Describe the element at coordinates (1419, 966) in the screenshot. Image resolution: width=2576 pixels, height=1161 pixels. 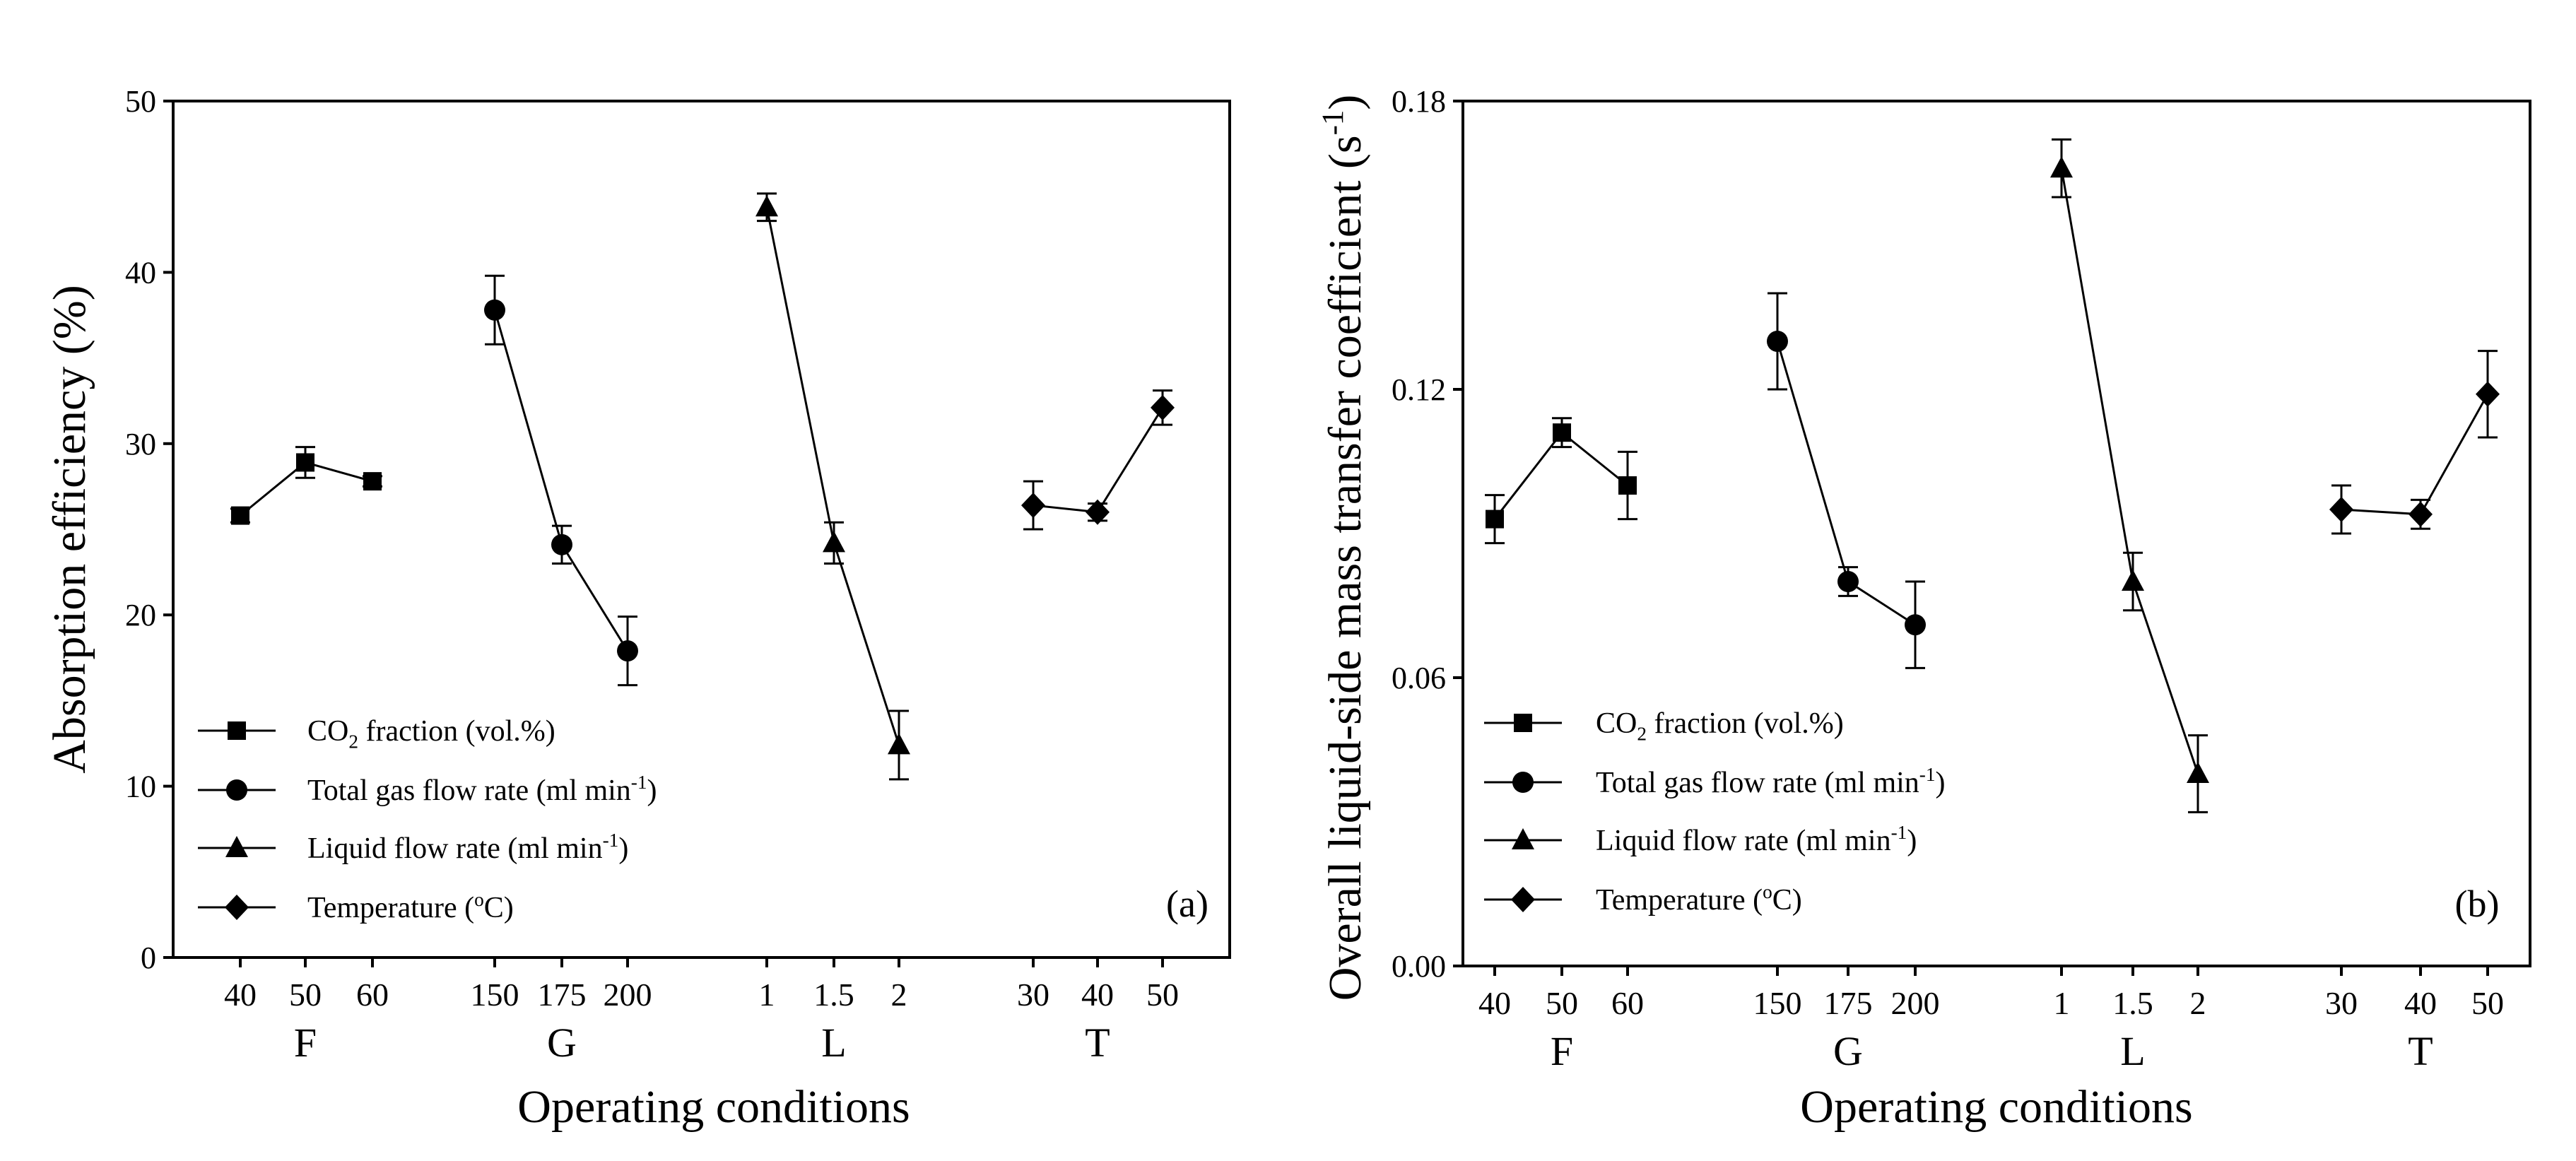
I see `y-tick-label: 0.00` at that location.